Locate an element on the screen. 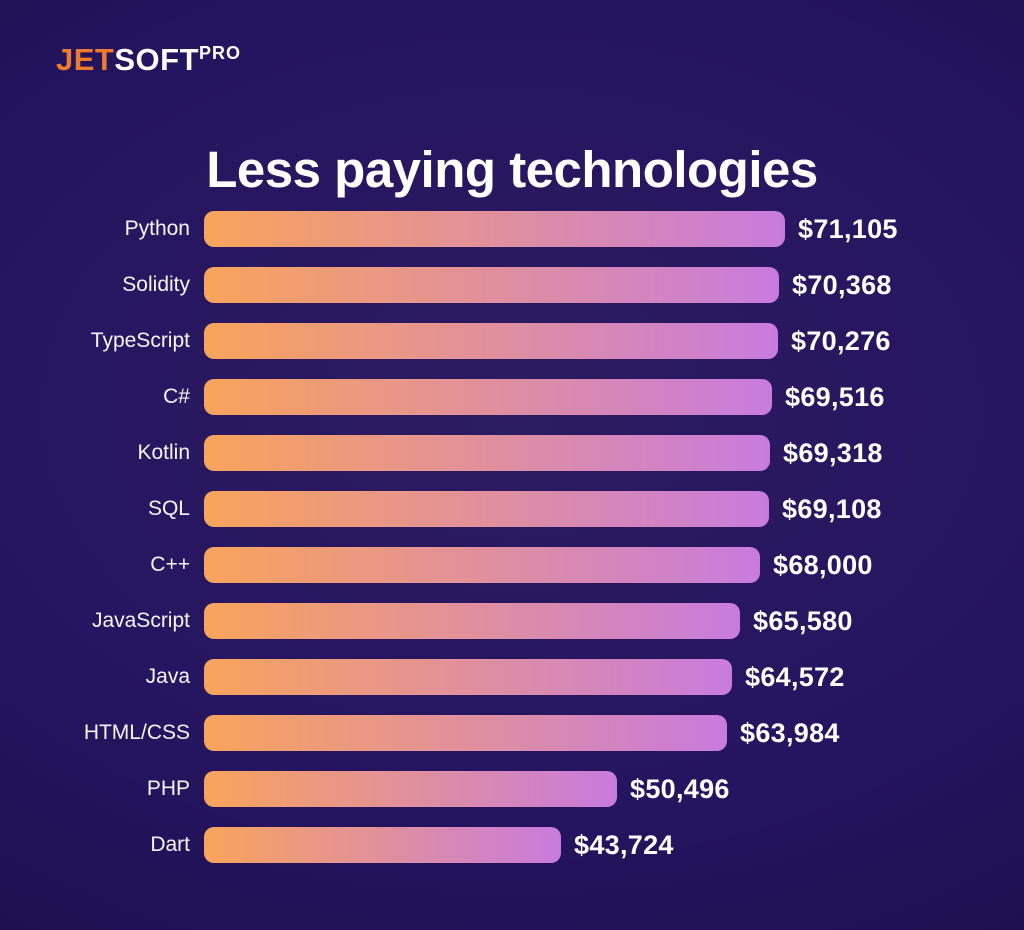 The image size is (1024, 930). category-label: TypeScript is located at coordinates (140, 340).